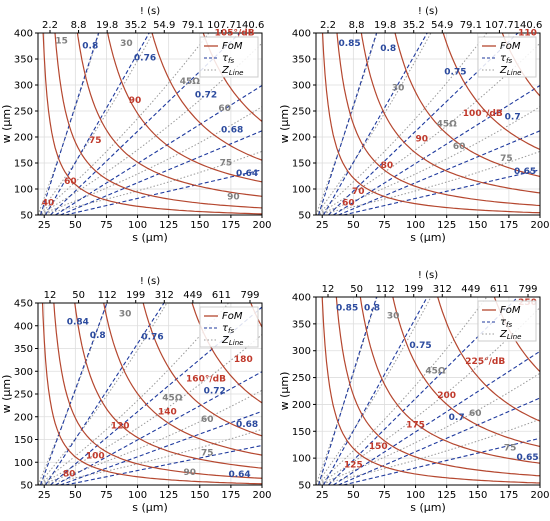 Image resolution: width=550 pixels, height=521 pixels. What do you see at coordinates (235, 34) in the screenshot?
I see `fom-contour-label: 105°/dB` at bounding box center [235, 34].